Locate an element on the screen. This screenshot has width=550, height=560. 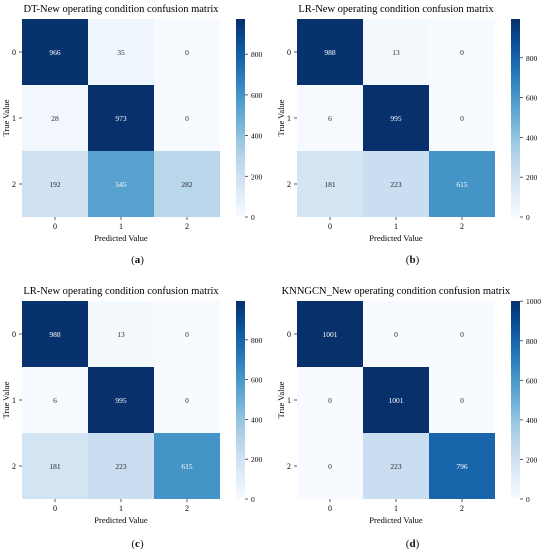
cell-value-label: 1001 is located at coordinates (396, 400).